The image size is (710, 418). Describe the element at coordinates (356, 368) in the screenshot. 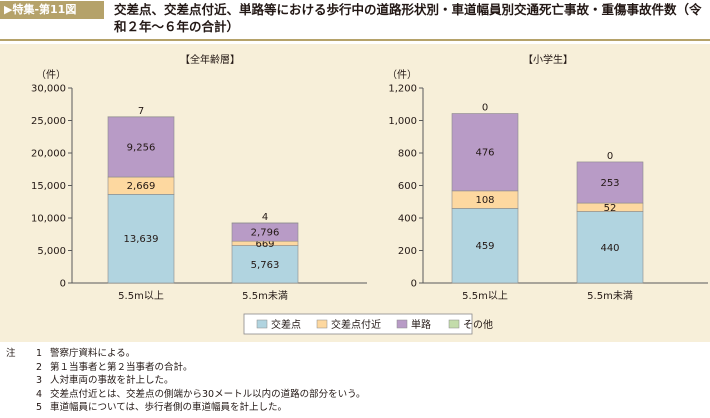

I see `note-row-2: 2 第１当事者と第２当事者の合計。` at that location.